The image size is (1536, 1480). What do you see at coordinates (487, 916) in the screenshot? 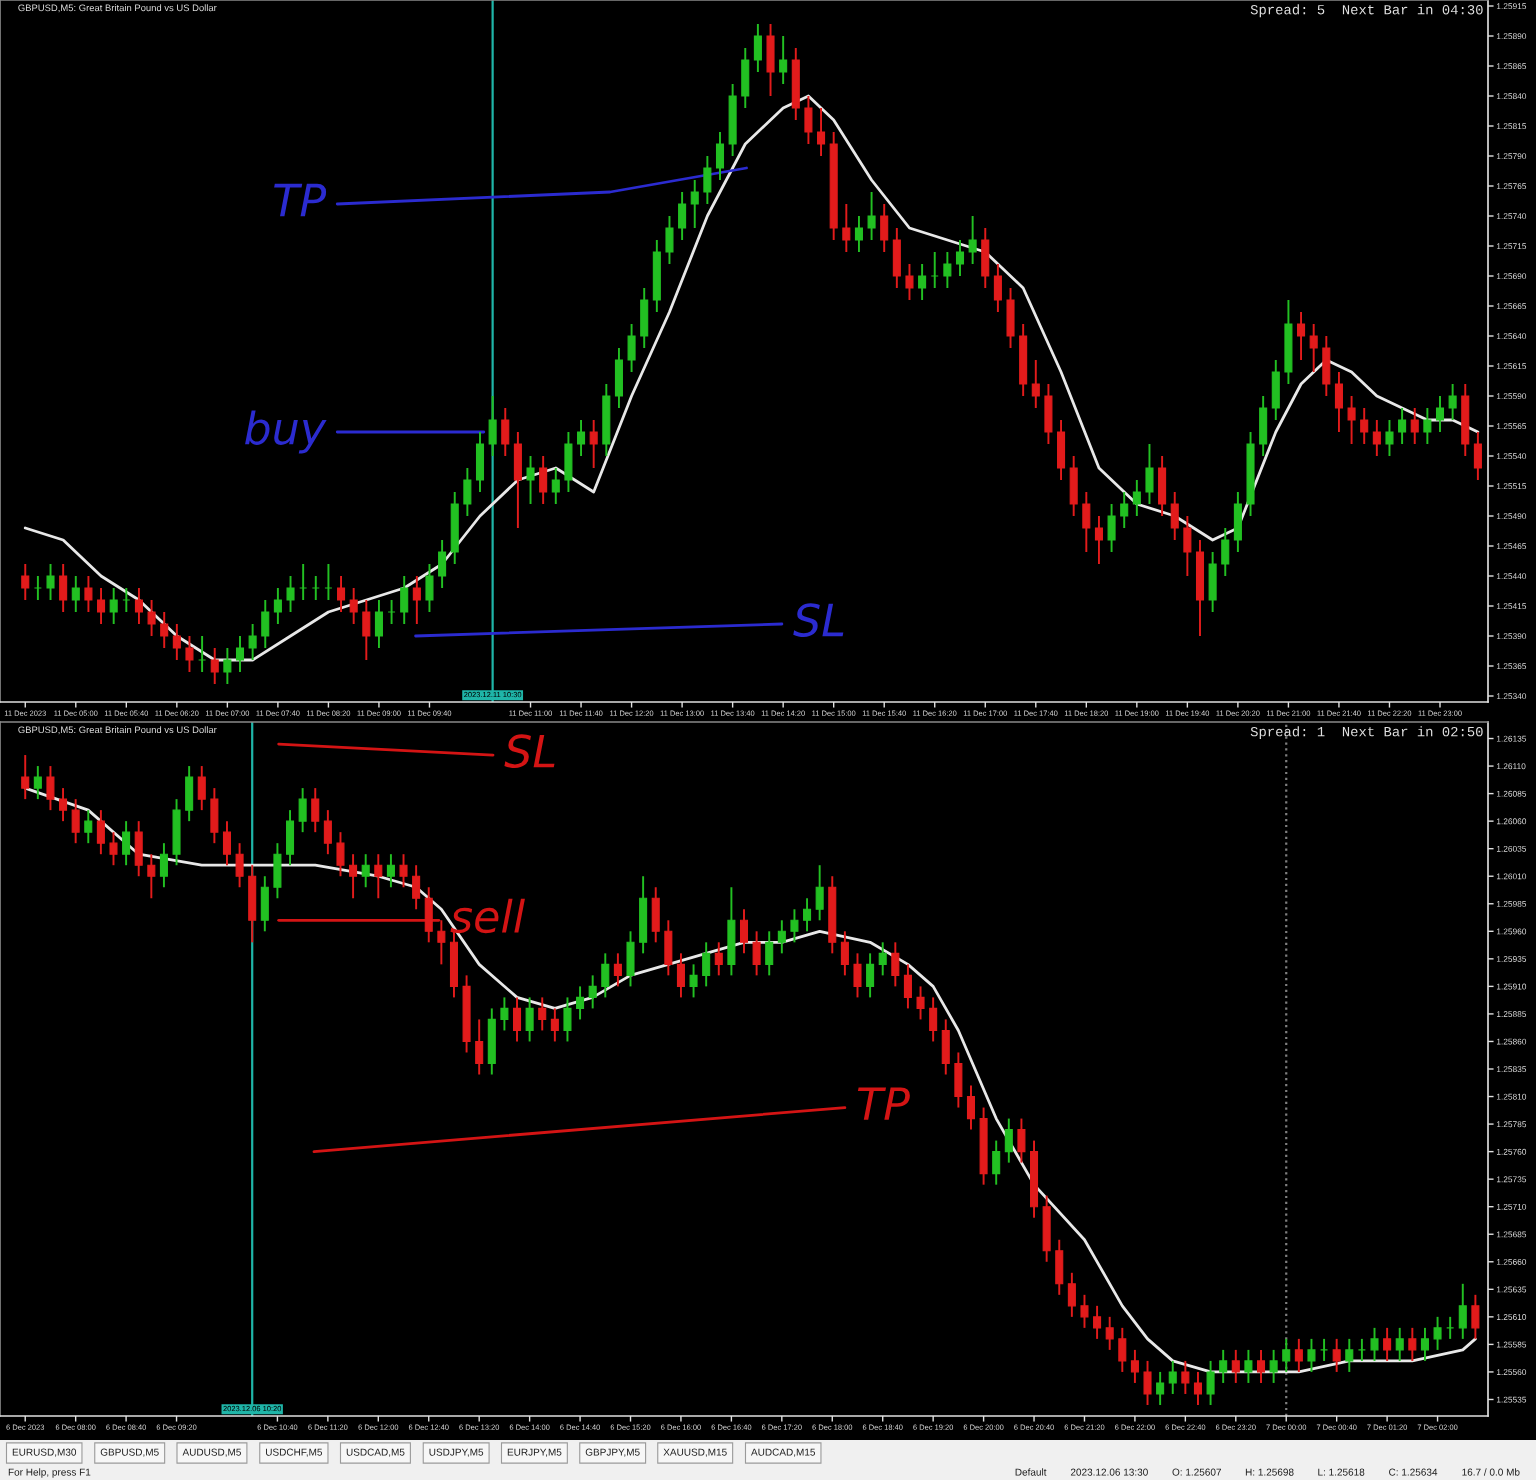
I see `annotation: sell` at bounding box center [487, 916].